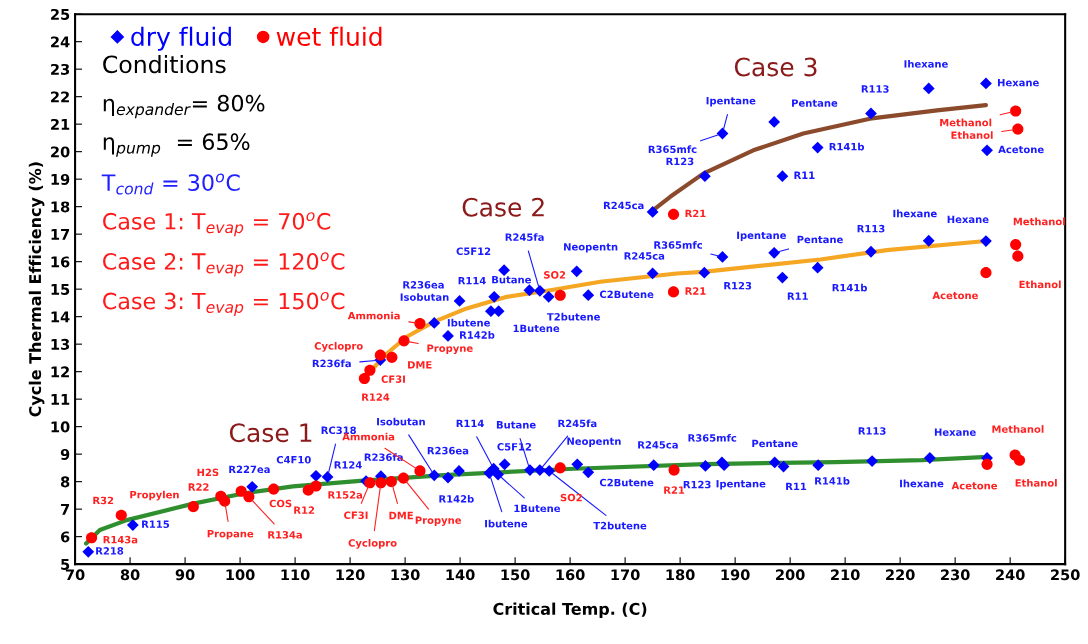  I want to click on annotation: 1Butene, so click(536, 328).